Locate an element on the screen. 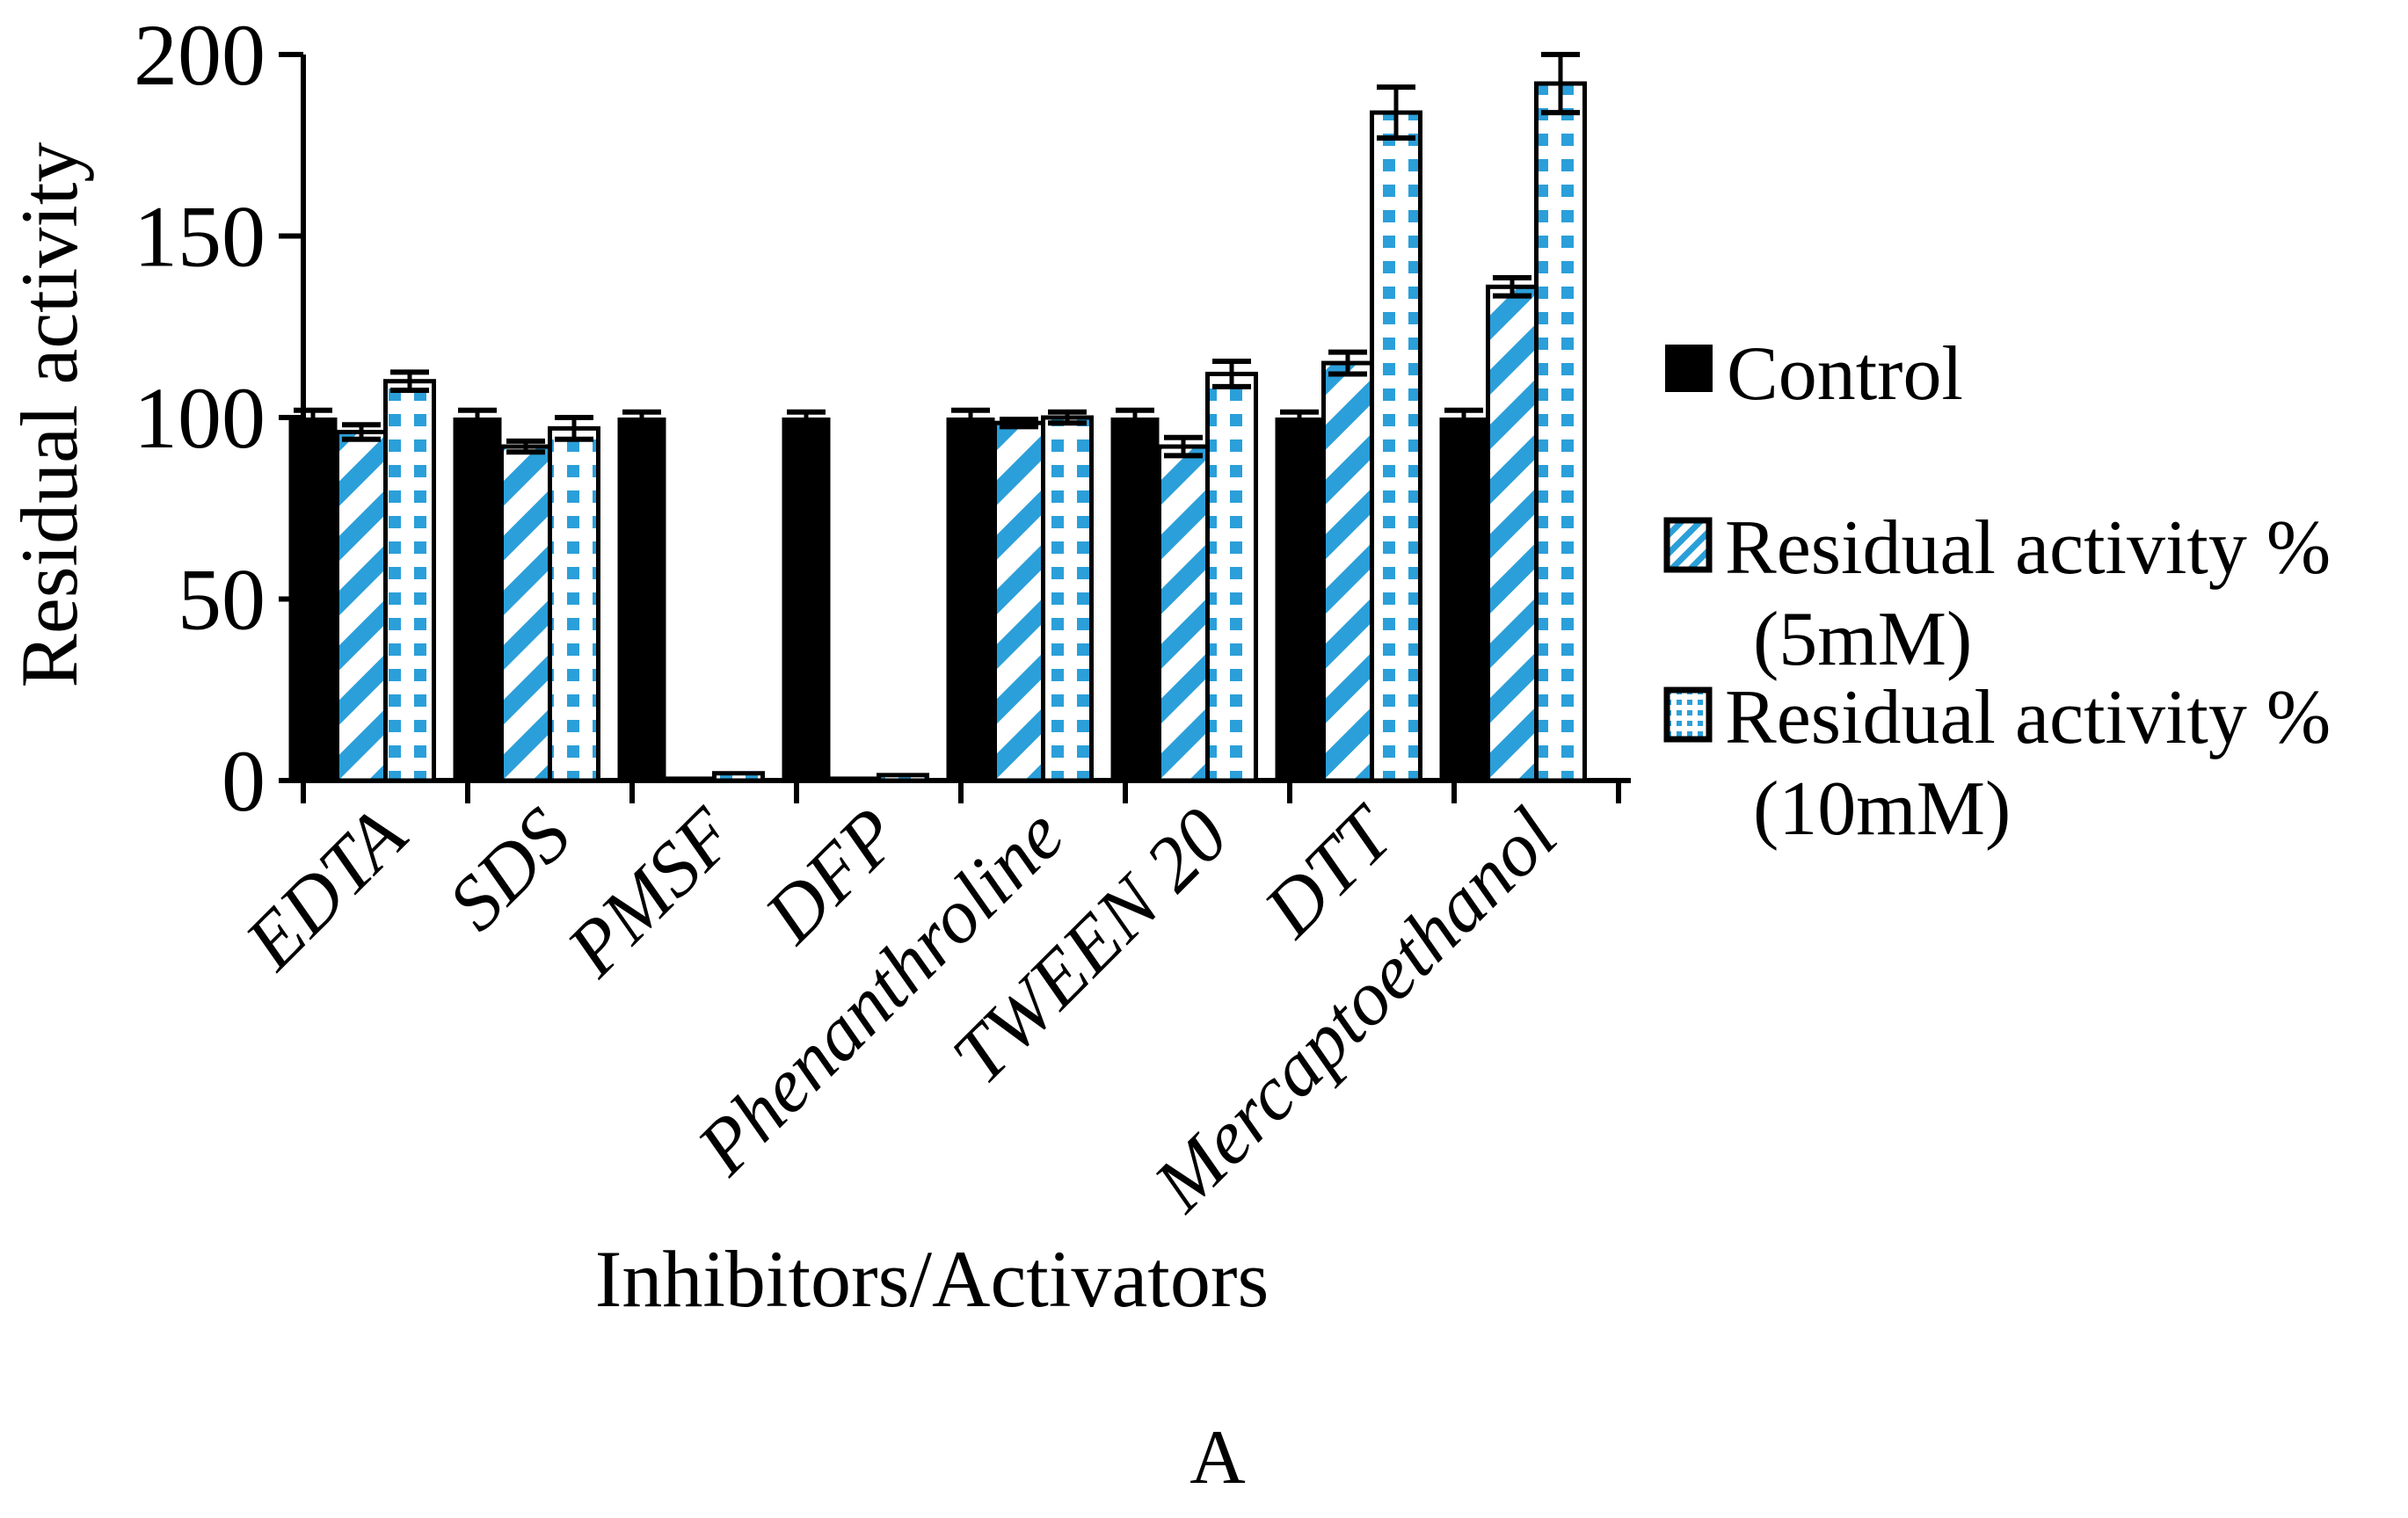 Image resolution: width=2408 pixels, height=1518 pixels. legend-label-line2: (10mM) is located at coordinates (1883, 809).